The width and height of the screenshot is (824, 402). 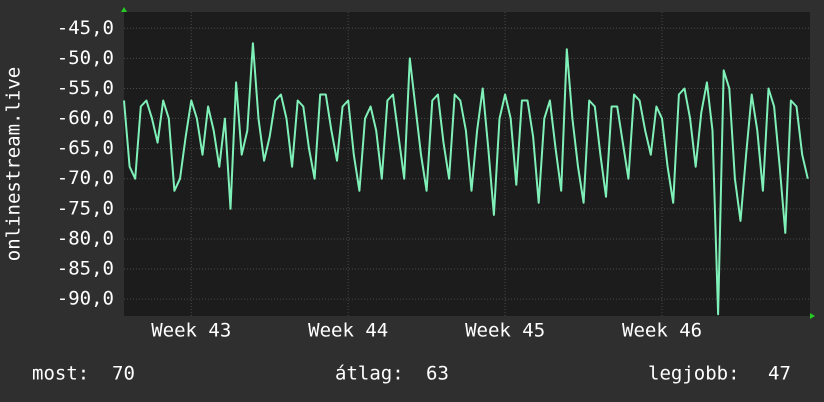 I want to click on y-tick-label: -65,0, so click(x=85, y=148).